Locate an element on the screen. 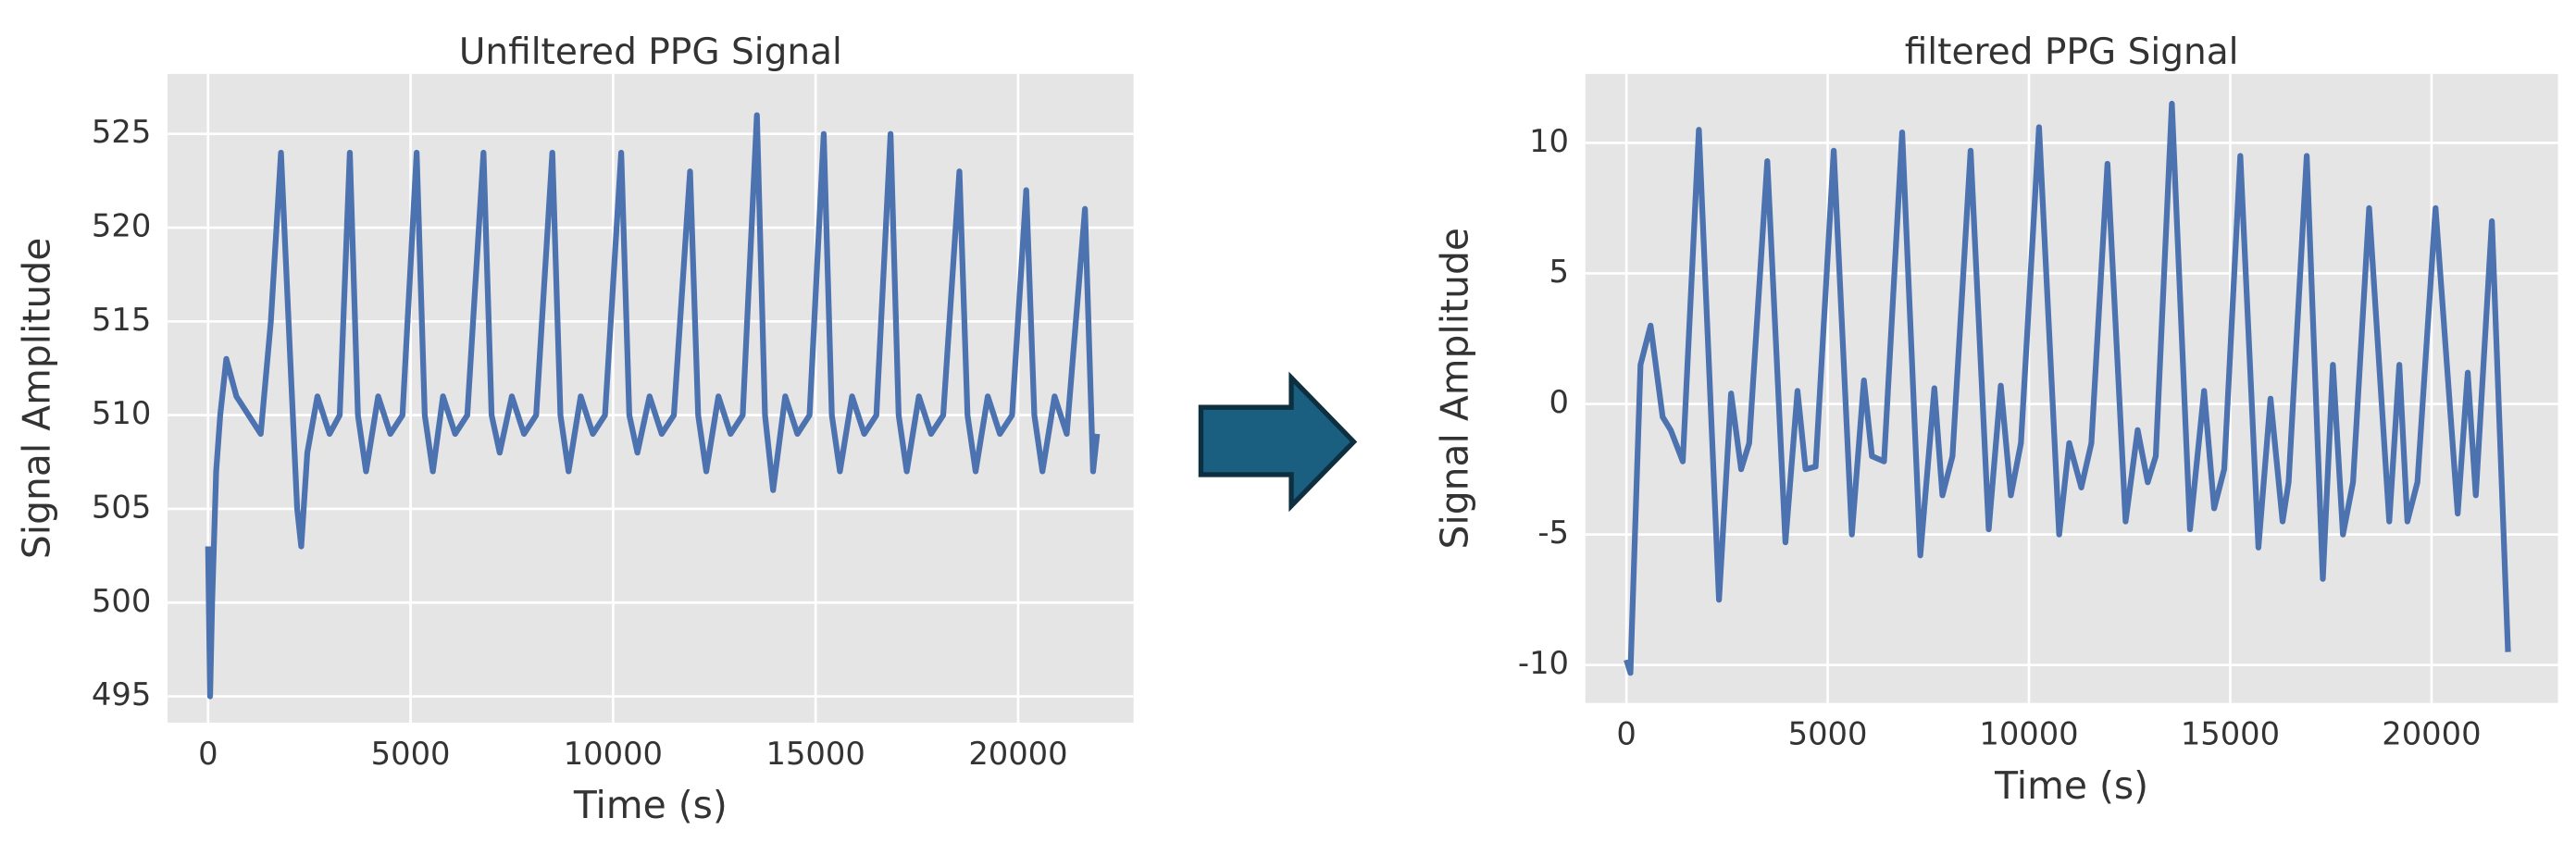 The height and width of the screenshot is (855, 2576). y-tick-label: 515 is located at coordinates (122, 320).